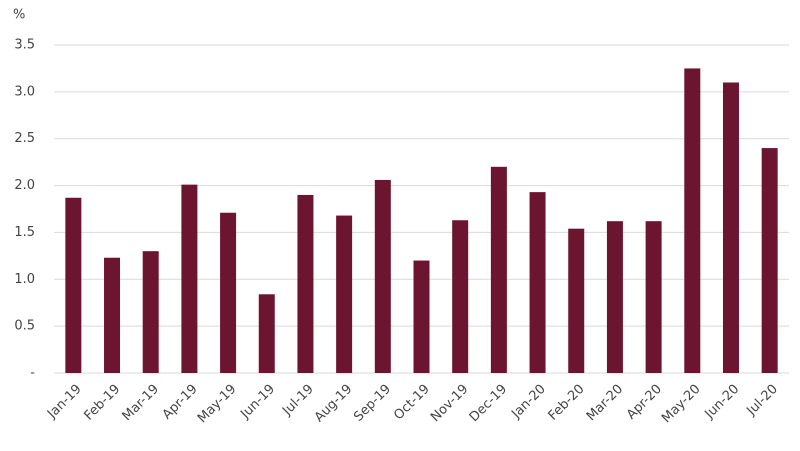 The width and height of the screenshot is (800, 451). What do you see at coordinates (334, 404) in the screenshot?
I see `x-tick-label: Aug-19` at bounding box center [334, 404].